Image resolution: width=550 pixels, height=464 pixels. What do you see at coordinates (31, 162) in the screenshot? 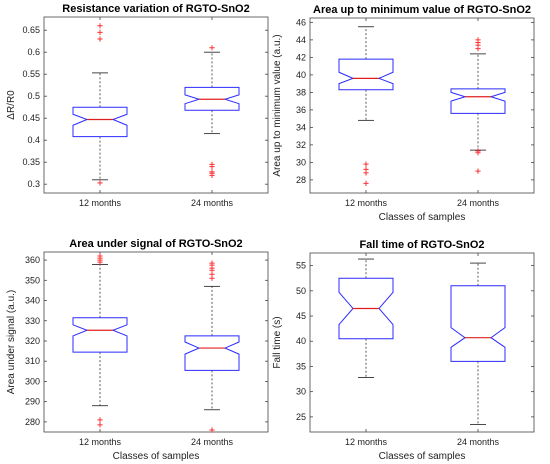
I see `y-tick-label: 0.35` at bounding box center [31, 162].